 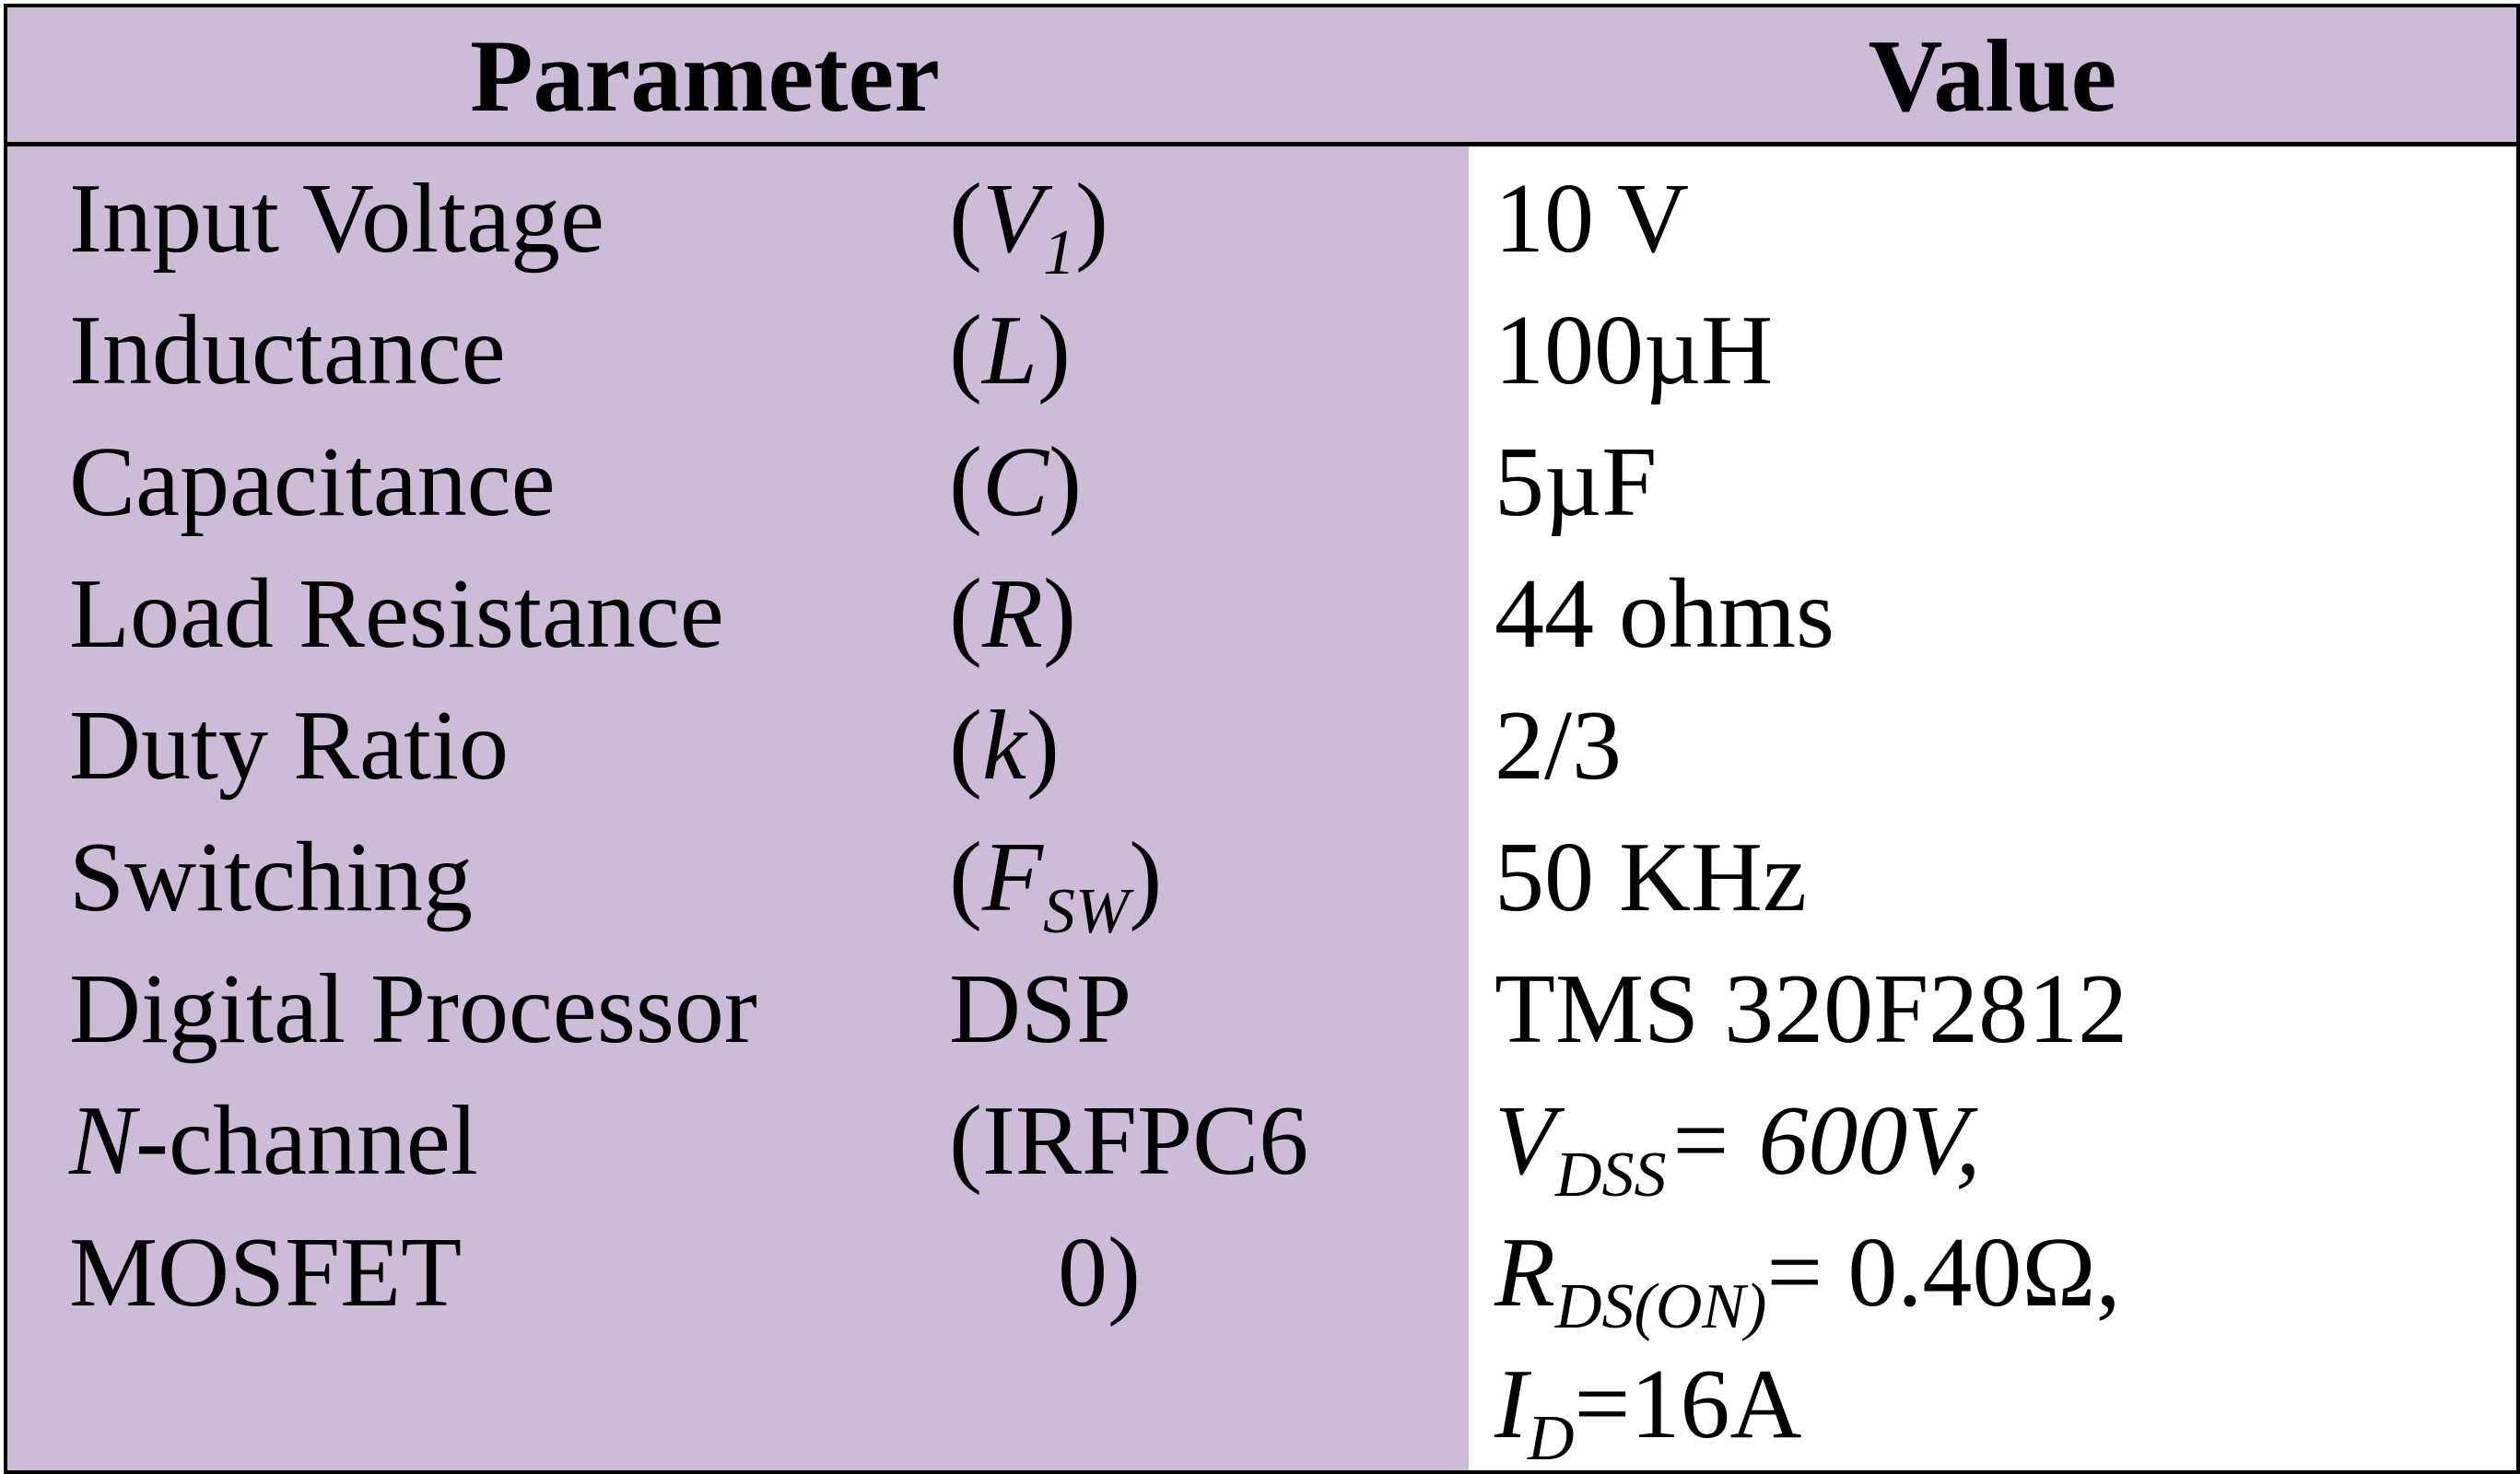 I want to click on row-value: 44 ohms, so click(x=1664, y=614).